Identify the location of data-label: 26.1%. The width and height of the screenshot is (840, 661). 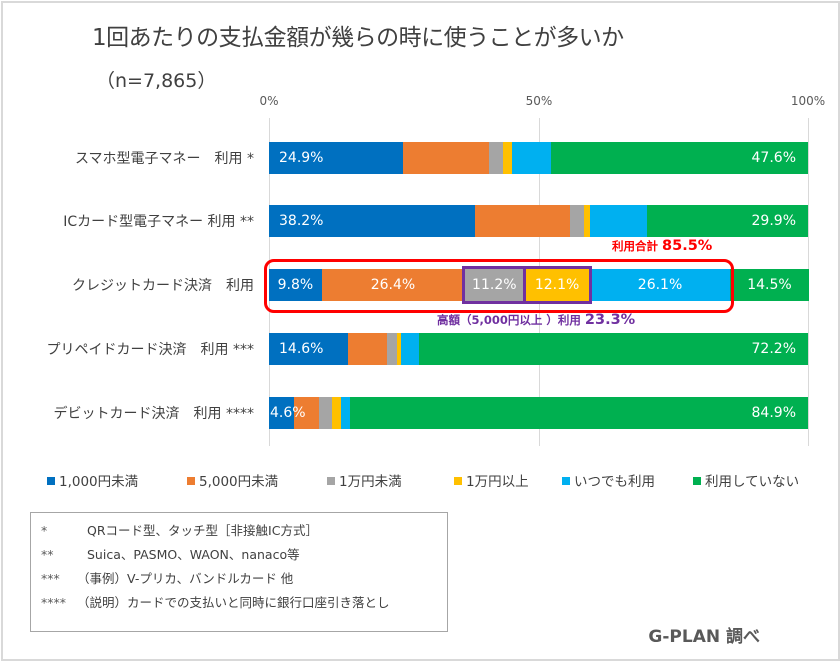
(660, 285).